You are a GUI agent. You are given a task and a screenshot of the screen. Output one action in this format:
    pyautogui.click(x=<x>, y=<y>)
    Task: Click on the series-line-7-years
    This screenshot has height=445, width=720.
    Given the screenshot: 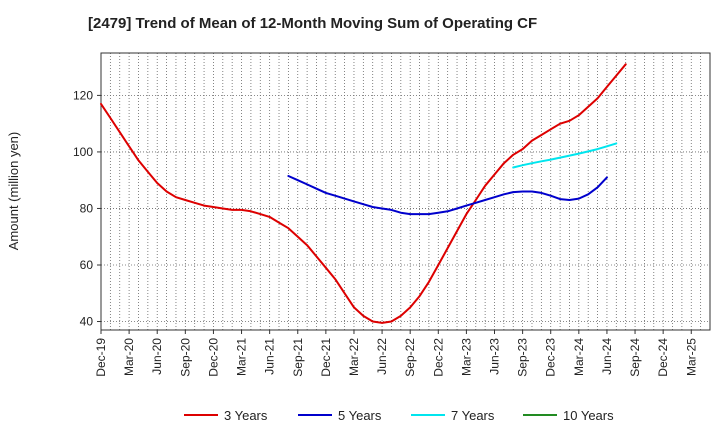 What is the action you would take?
    pyautogui.click(x=565, y=155)
    